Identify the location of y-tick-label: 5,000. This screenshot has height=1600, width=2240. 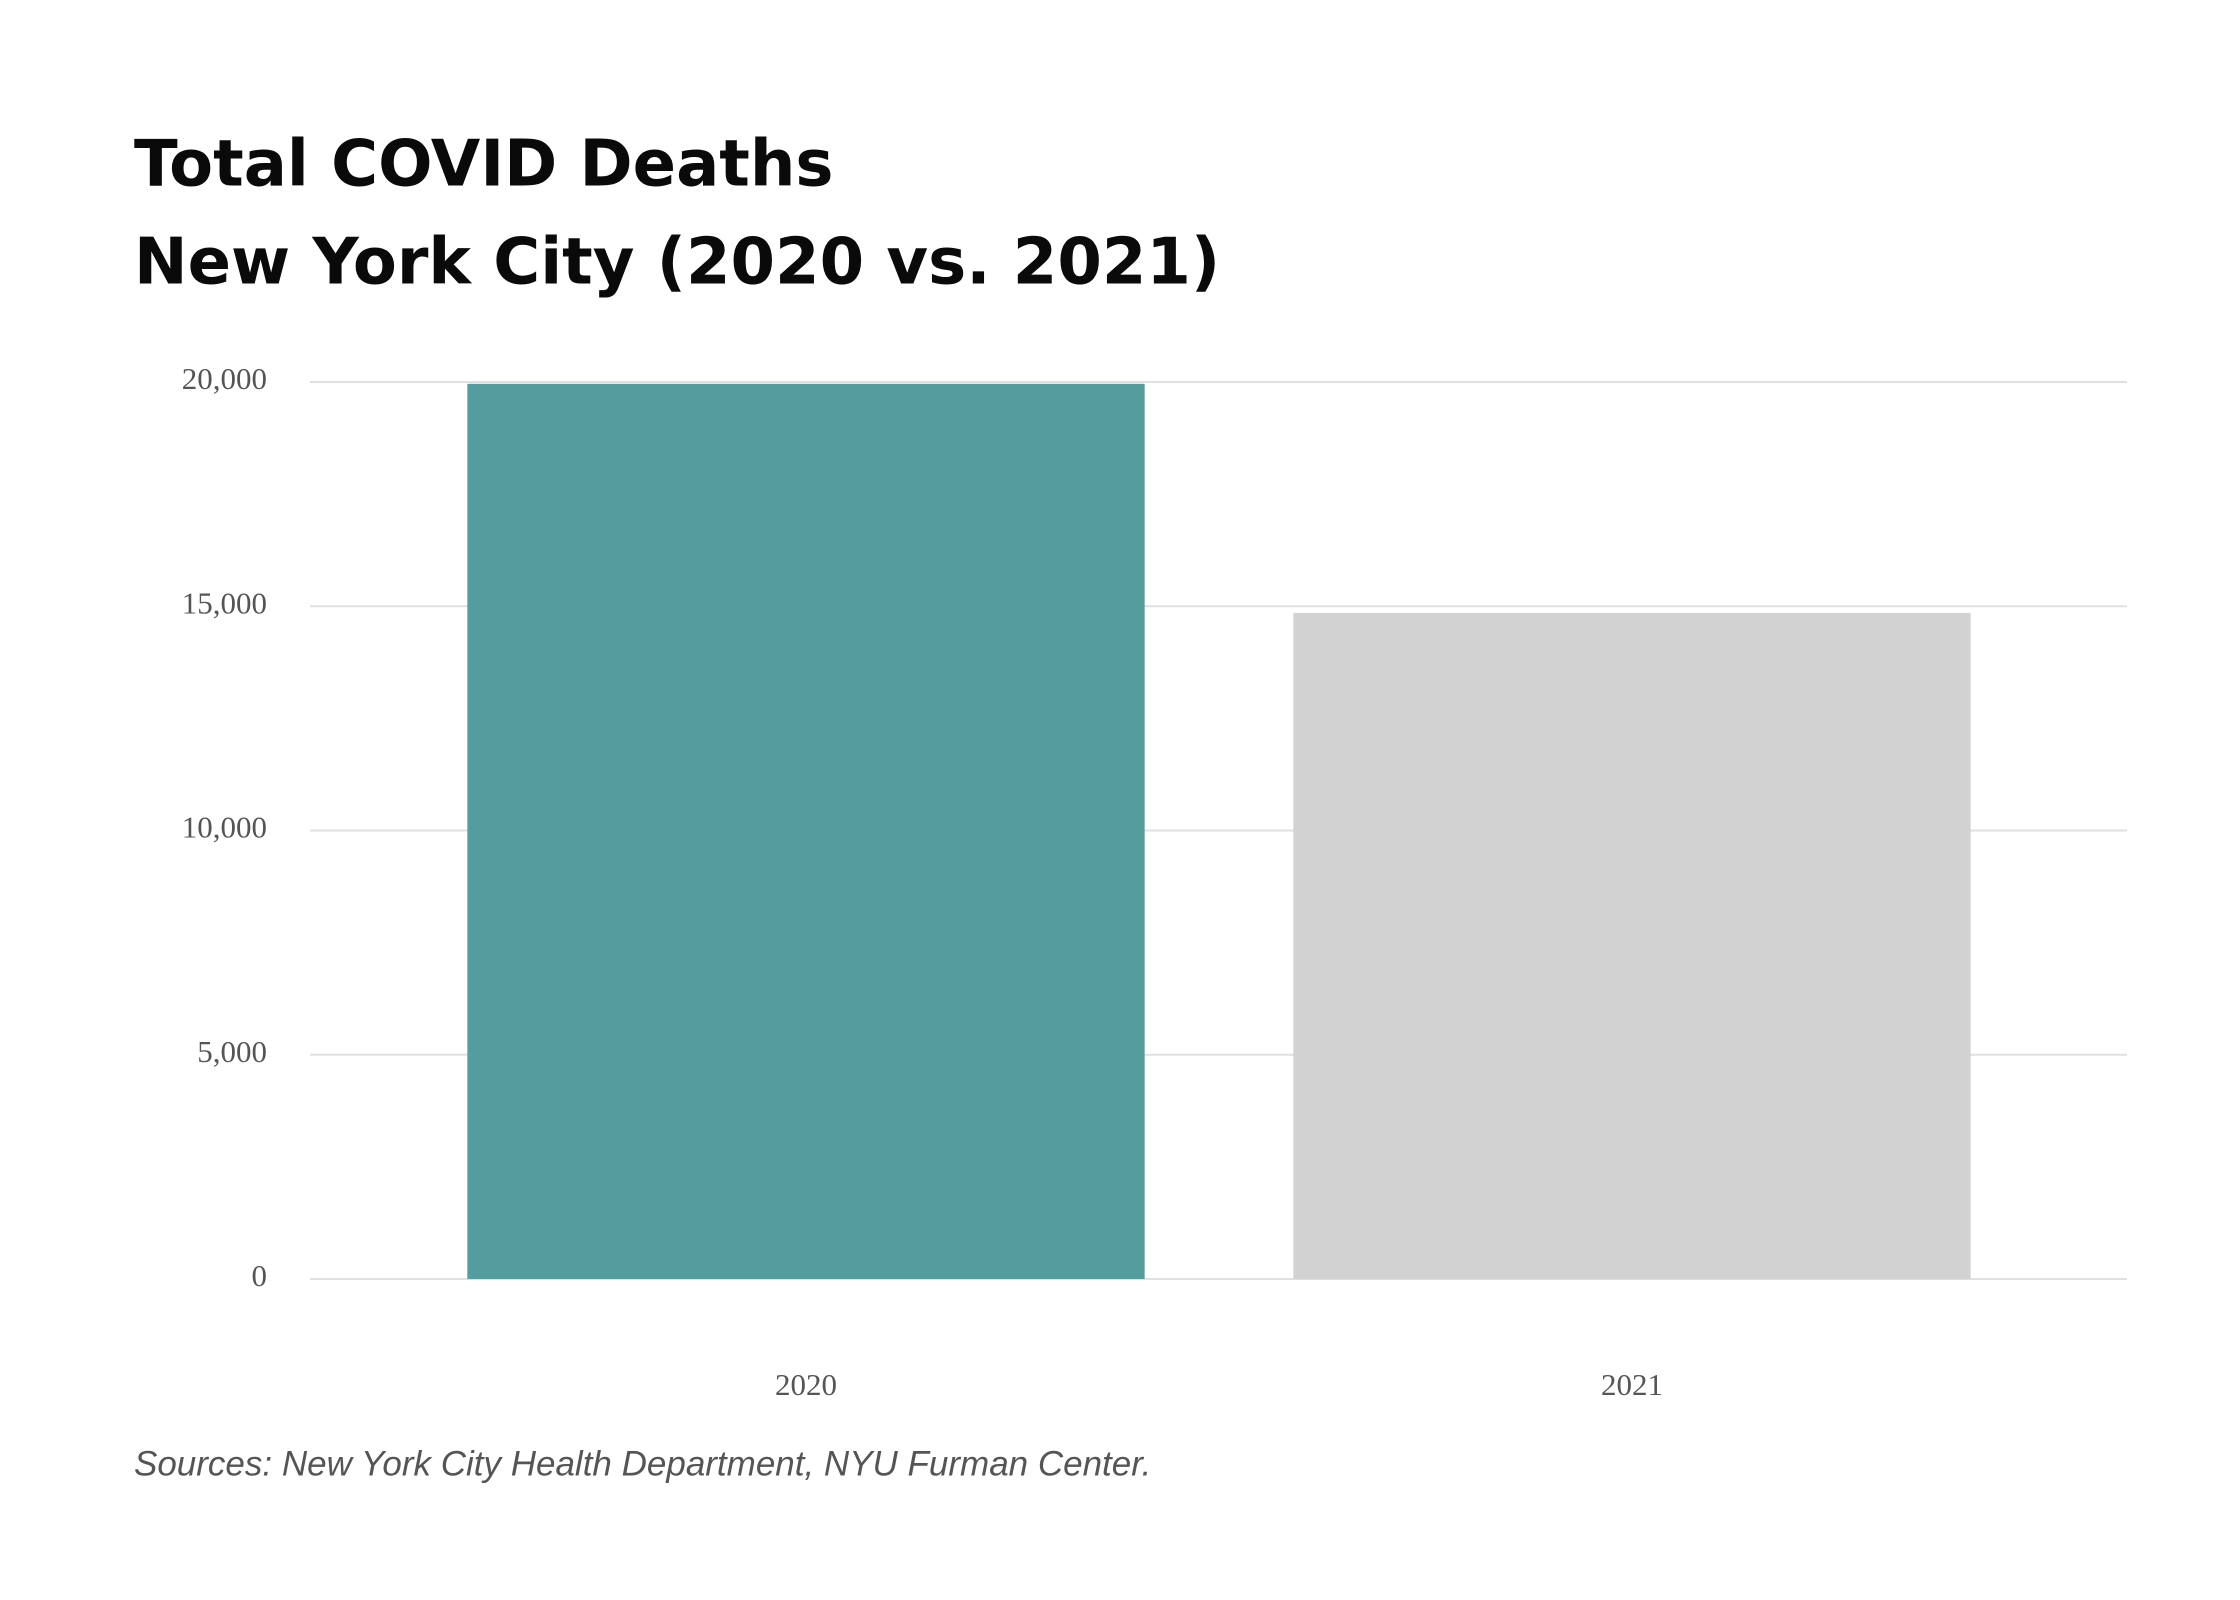
(232, 1051).